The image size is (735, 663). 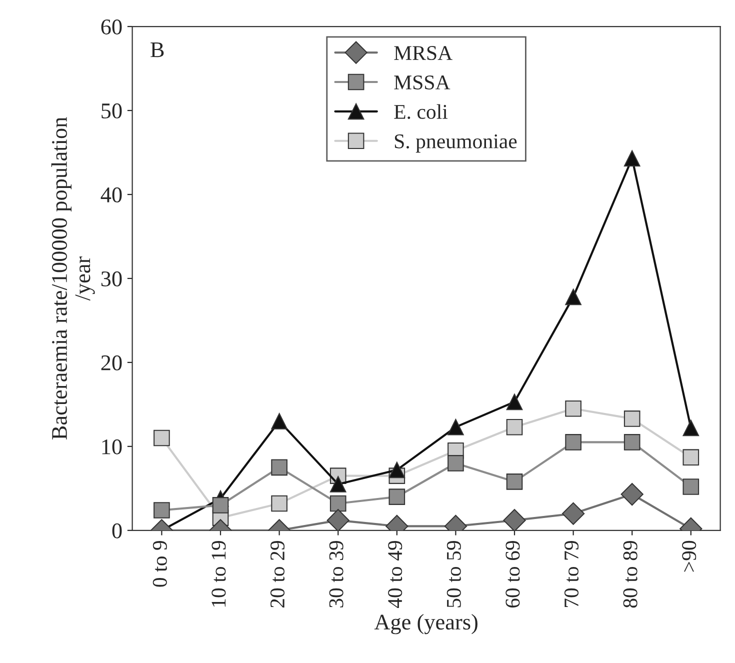 What do you see at coordinates (111, 278) in the screenshot?
I see `y-tick-label: 30` at bounding box center [111, 278].